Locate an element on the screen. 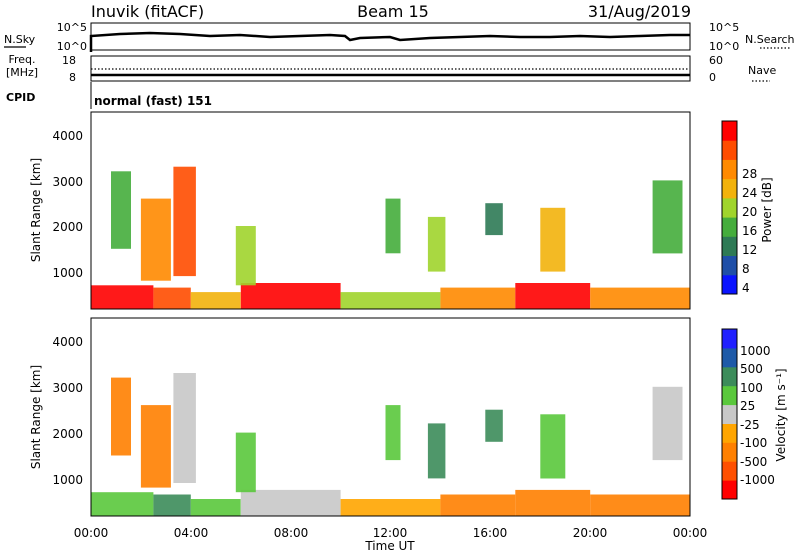 The width and height of the screenshot is (800, 554). nsearch-label: N.Search is located at coordinates (770, 39).